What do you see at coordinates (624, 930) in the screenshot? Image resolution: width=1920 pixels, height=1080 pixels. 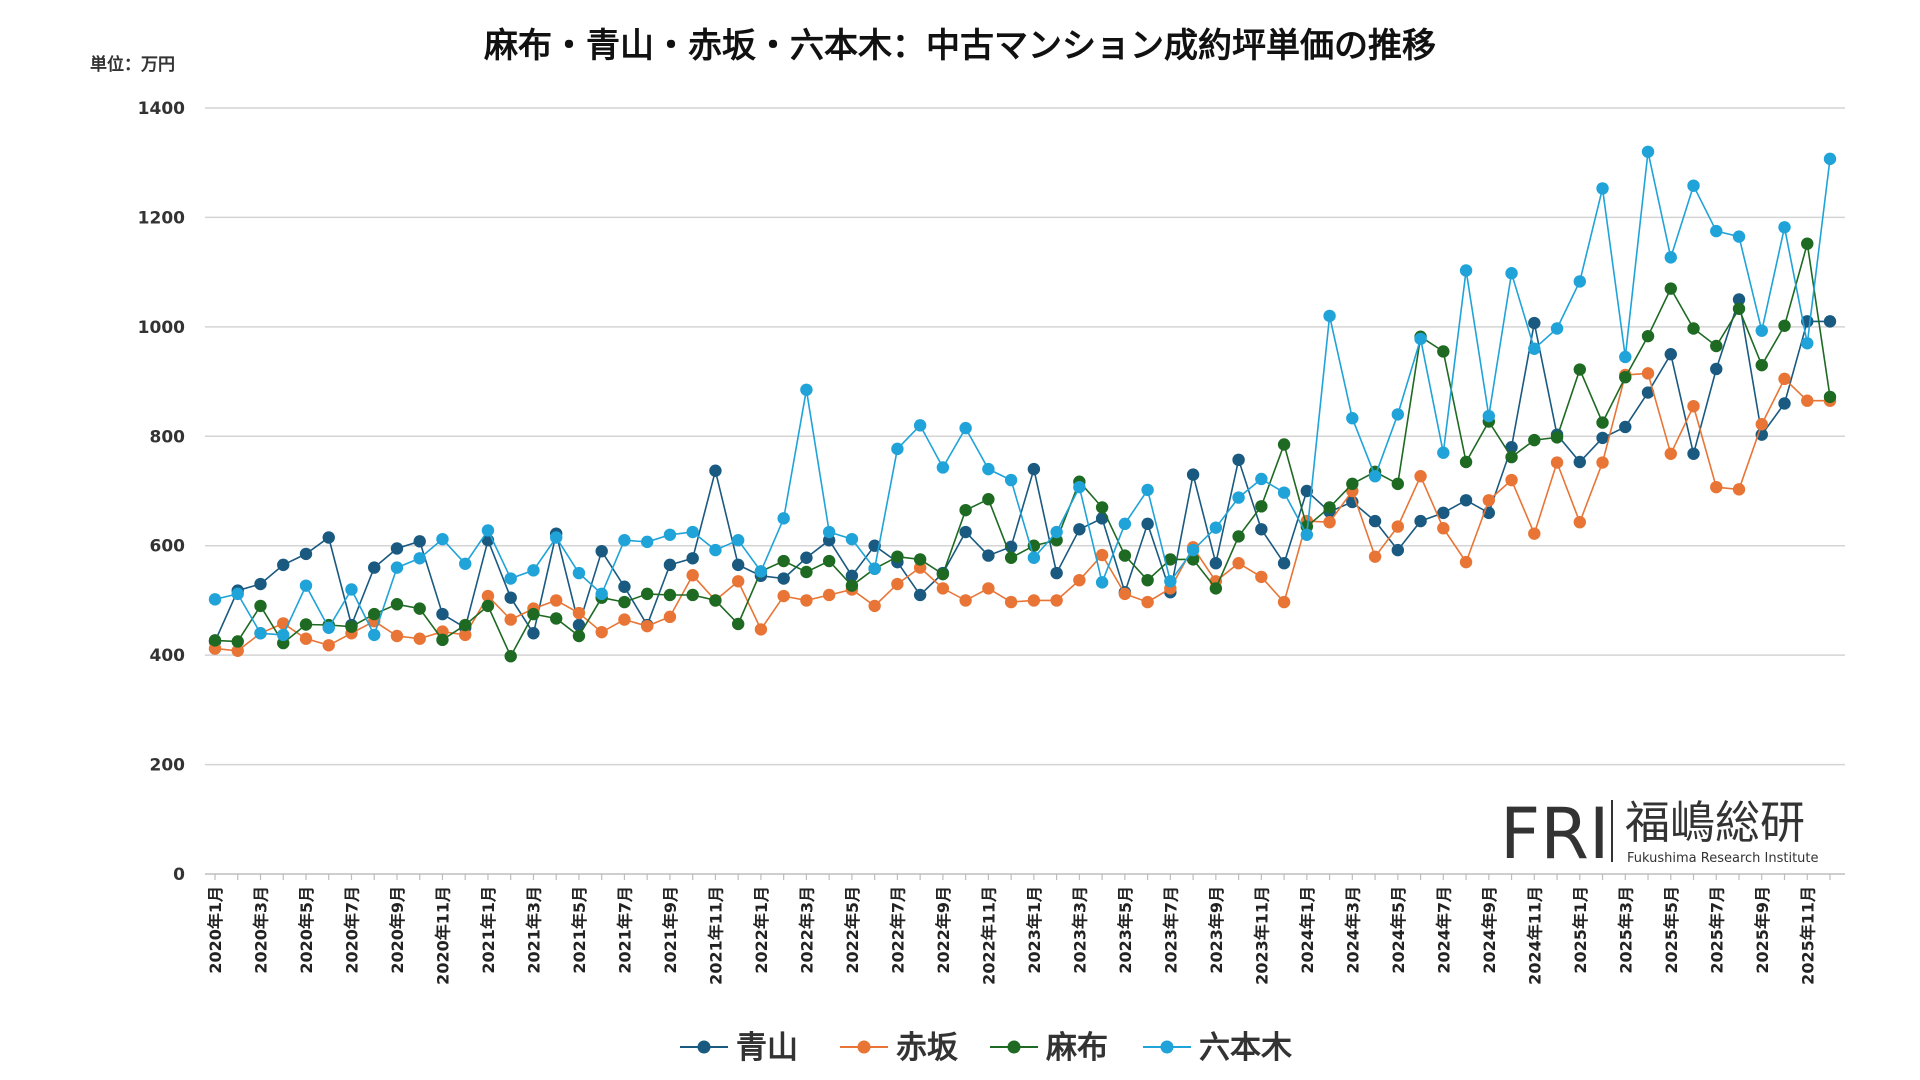 I see `x-tick-label: 2021年7月` at bounding box center [624, 930].